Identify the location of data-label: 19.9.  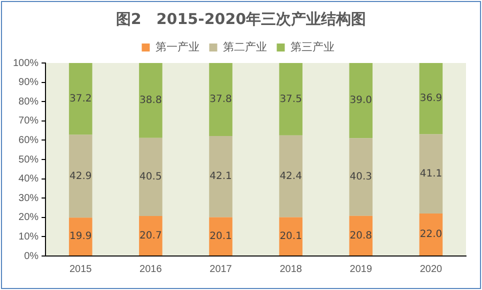
(80, 236).